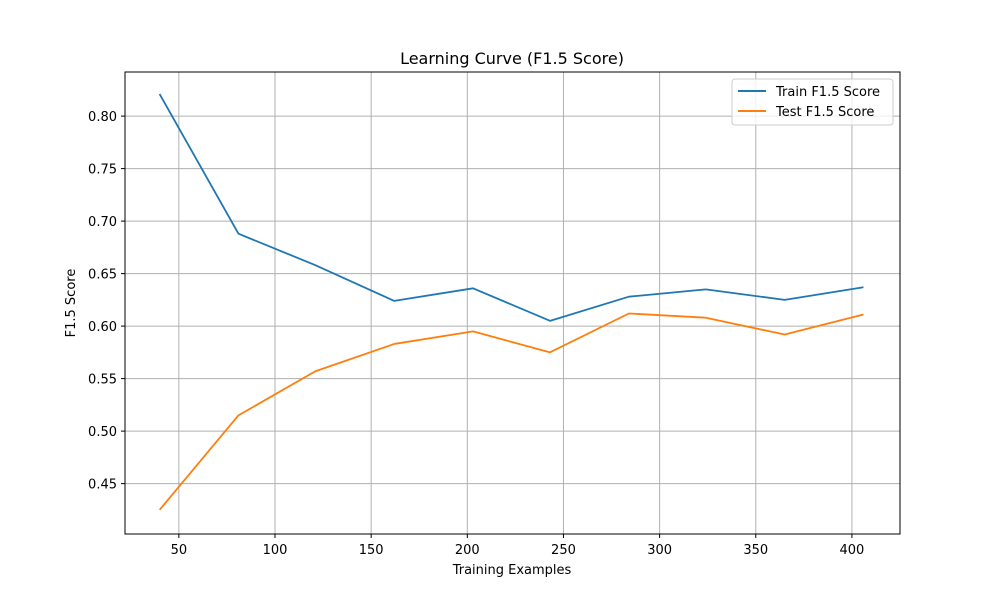  I want to click on x-tick-label: 50, so click(179, 550).